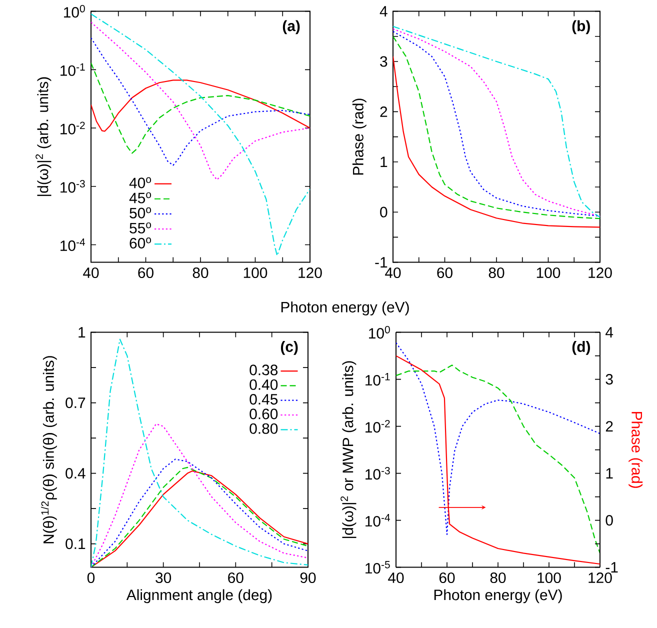  I want to click on legend-label: 0.40, so click(264, 384).